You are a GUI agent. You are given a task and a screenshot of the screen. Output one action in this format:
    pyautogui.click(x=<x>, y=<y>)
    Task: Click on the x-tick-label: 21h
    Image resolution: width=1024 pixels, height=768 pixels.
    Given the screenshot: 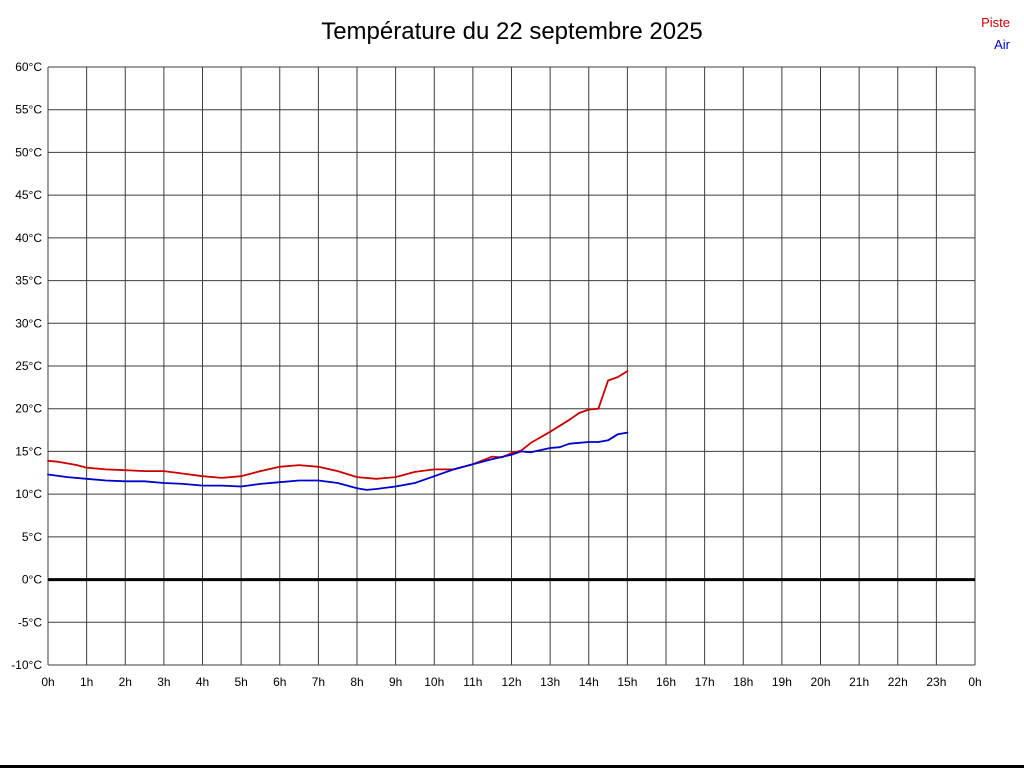 What is the action you would take?
    pyautogui.click(x=859, y=682)
    